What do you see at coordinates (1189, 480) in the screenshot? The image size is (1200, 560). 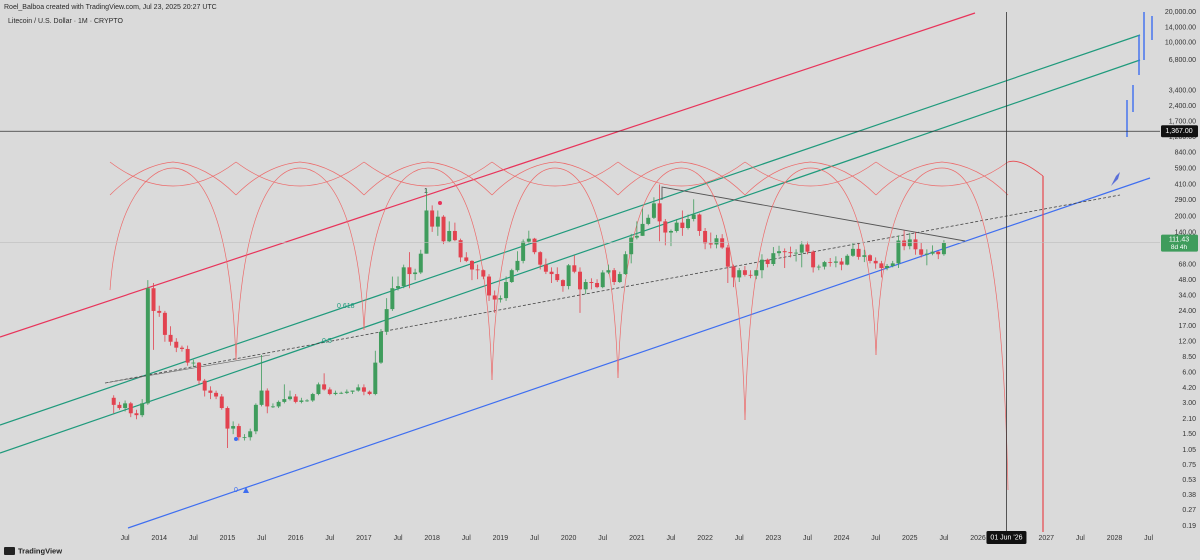 I see `y-tick-label: 0.53` at bounding box center [1189, 480].